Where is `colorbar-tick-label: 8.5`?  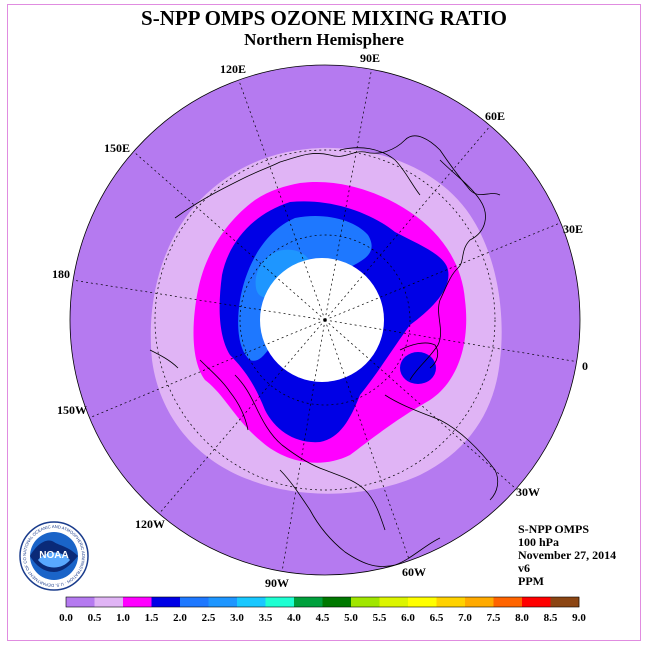
colorbar-tick-label: 8.5 is located at coordinates (551, 618).